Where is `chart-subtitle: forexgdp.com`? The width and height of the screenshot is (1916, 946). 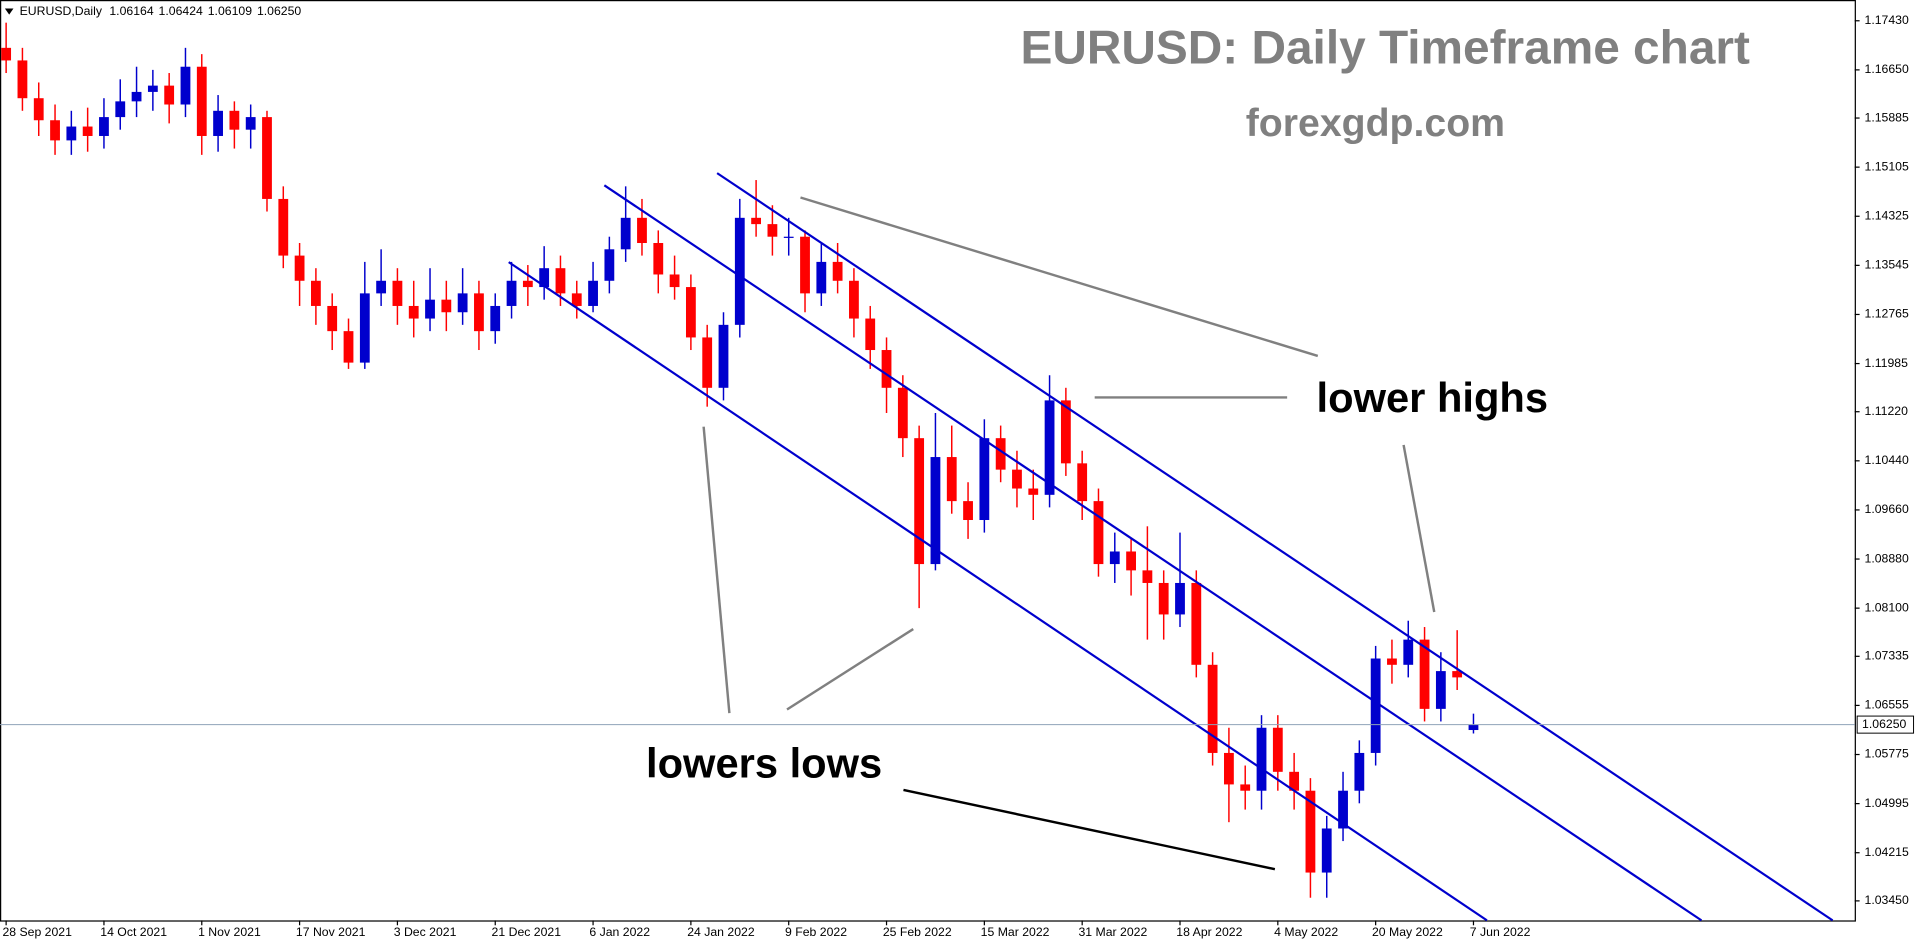 chart-subtitle: forexgdp.com is located at coordinates (1375, 123).